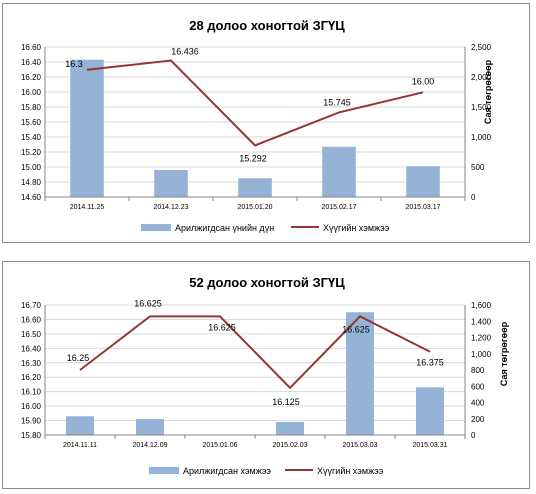  I want to click on y-right-tick-label: 2,500, so click(481, 47).